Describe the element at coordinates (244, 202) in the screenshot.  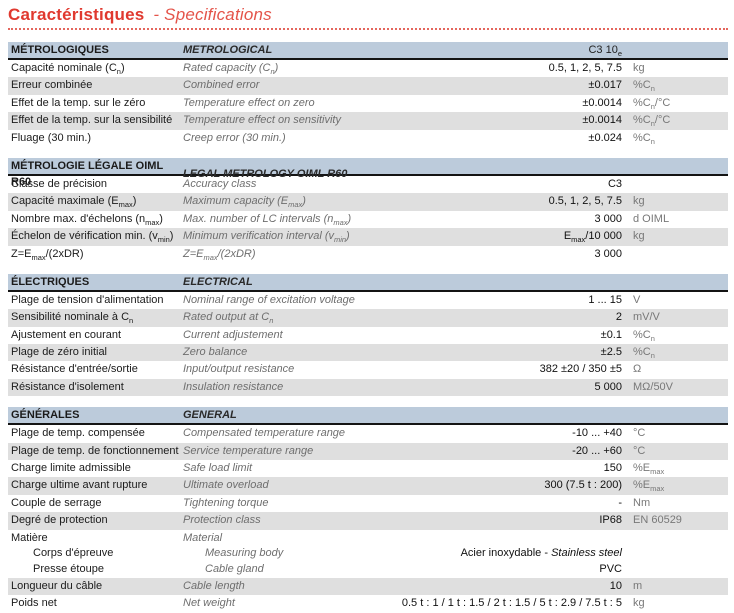
I see `cell-label-en: Maximum capacity (Emax)` at that location.